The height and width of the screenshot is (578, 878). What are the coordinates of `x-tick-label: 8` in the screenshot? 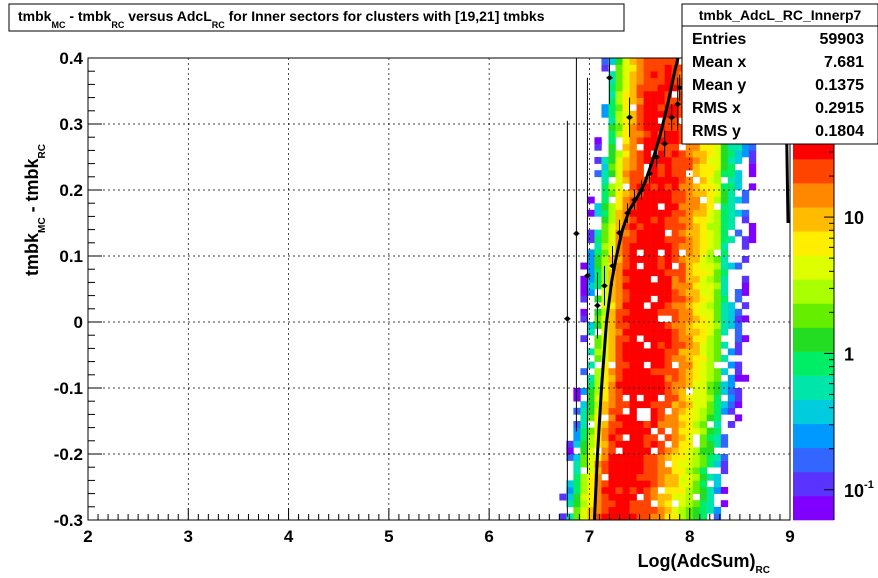 It's located at (689, 536).